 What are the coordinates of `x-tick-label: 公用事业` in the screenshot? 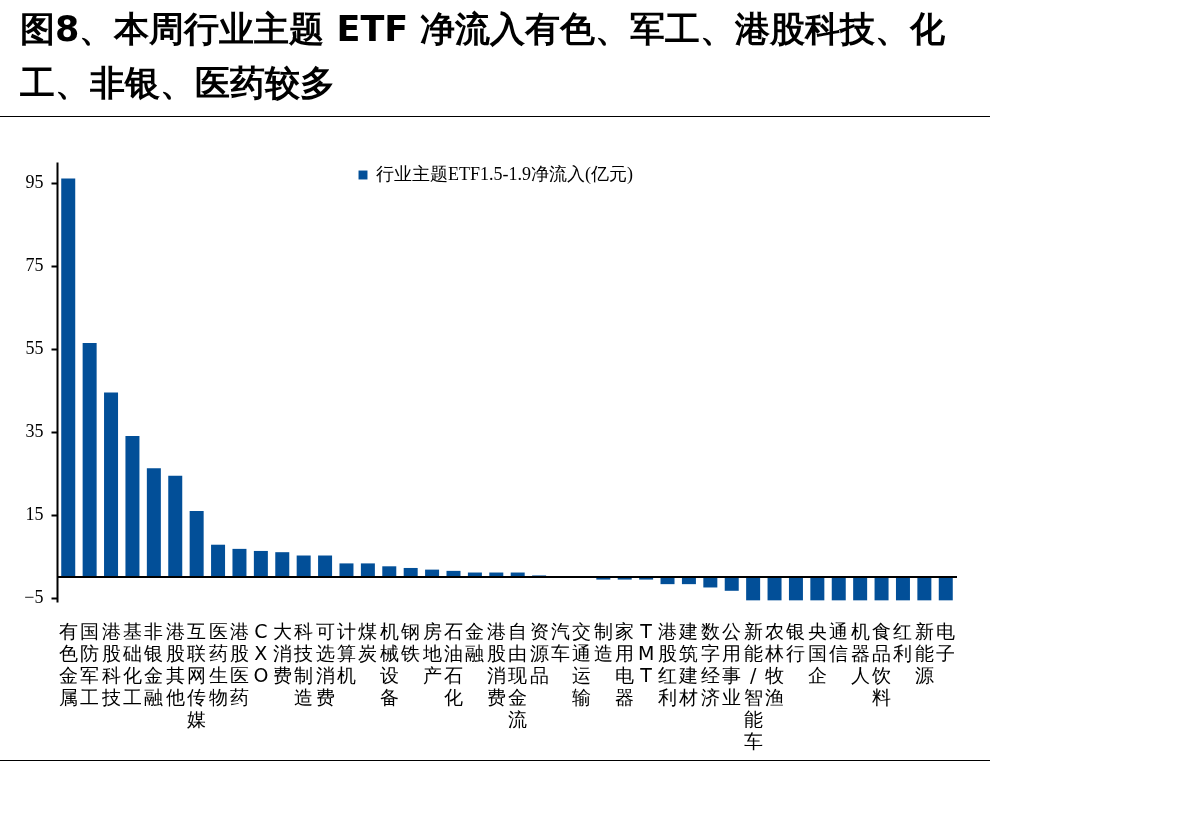 It's located at (732, 663).